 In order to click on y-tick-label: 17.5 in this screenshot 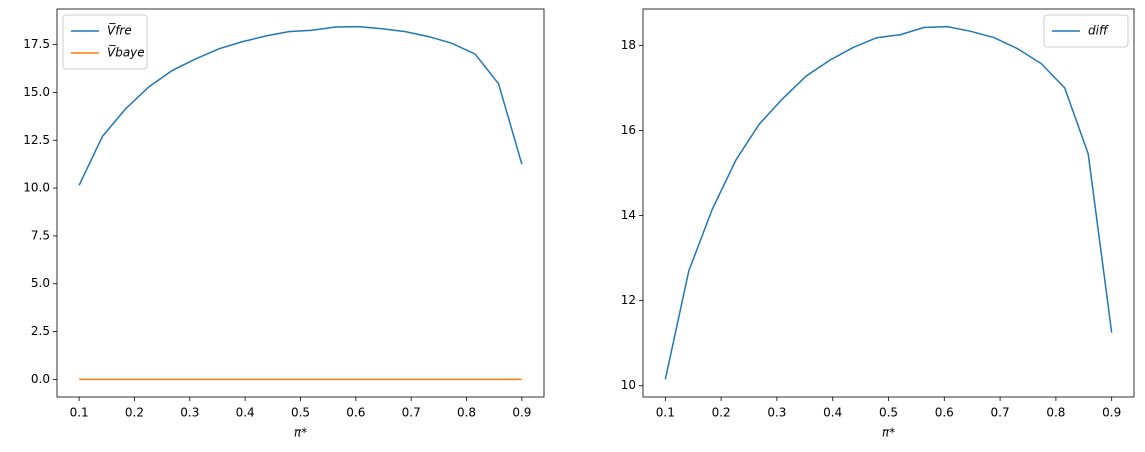, I will do `click(36, 44)`.